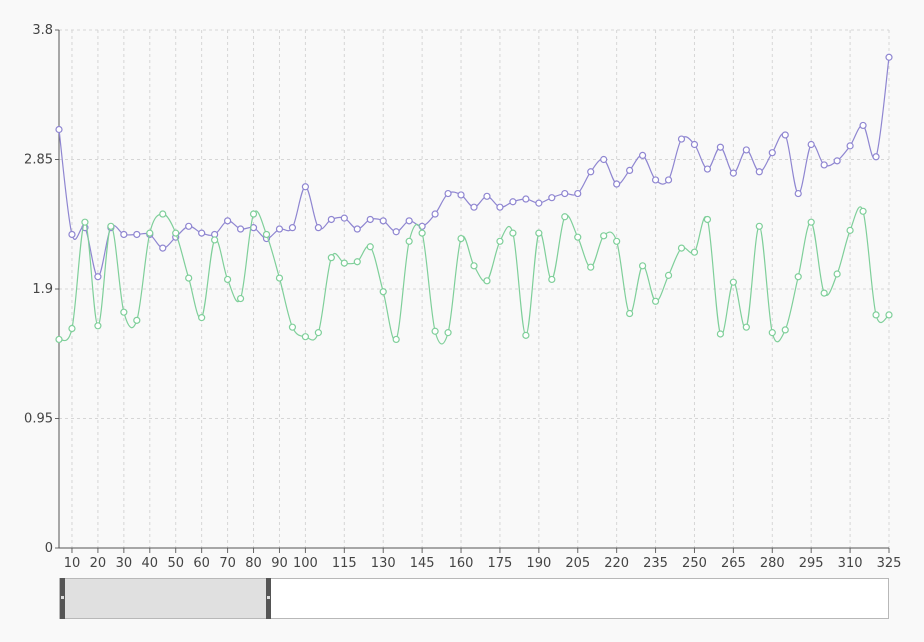  What do you see at coordinates (166, 598) in the screenshot?
I see `scrollbar-thumb` at bounding box center [166, 598].